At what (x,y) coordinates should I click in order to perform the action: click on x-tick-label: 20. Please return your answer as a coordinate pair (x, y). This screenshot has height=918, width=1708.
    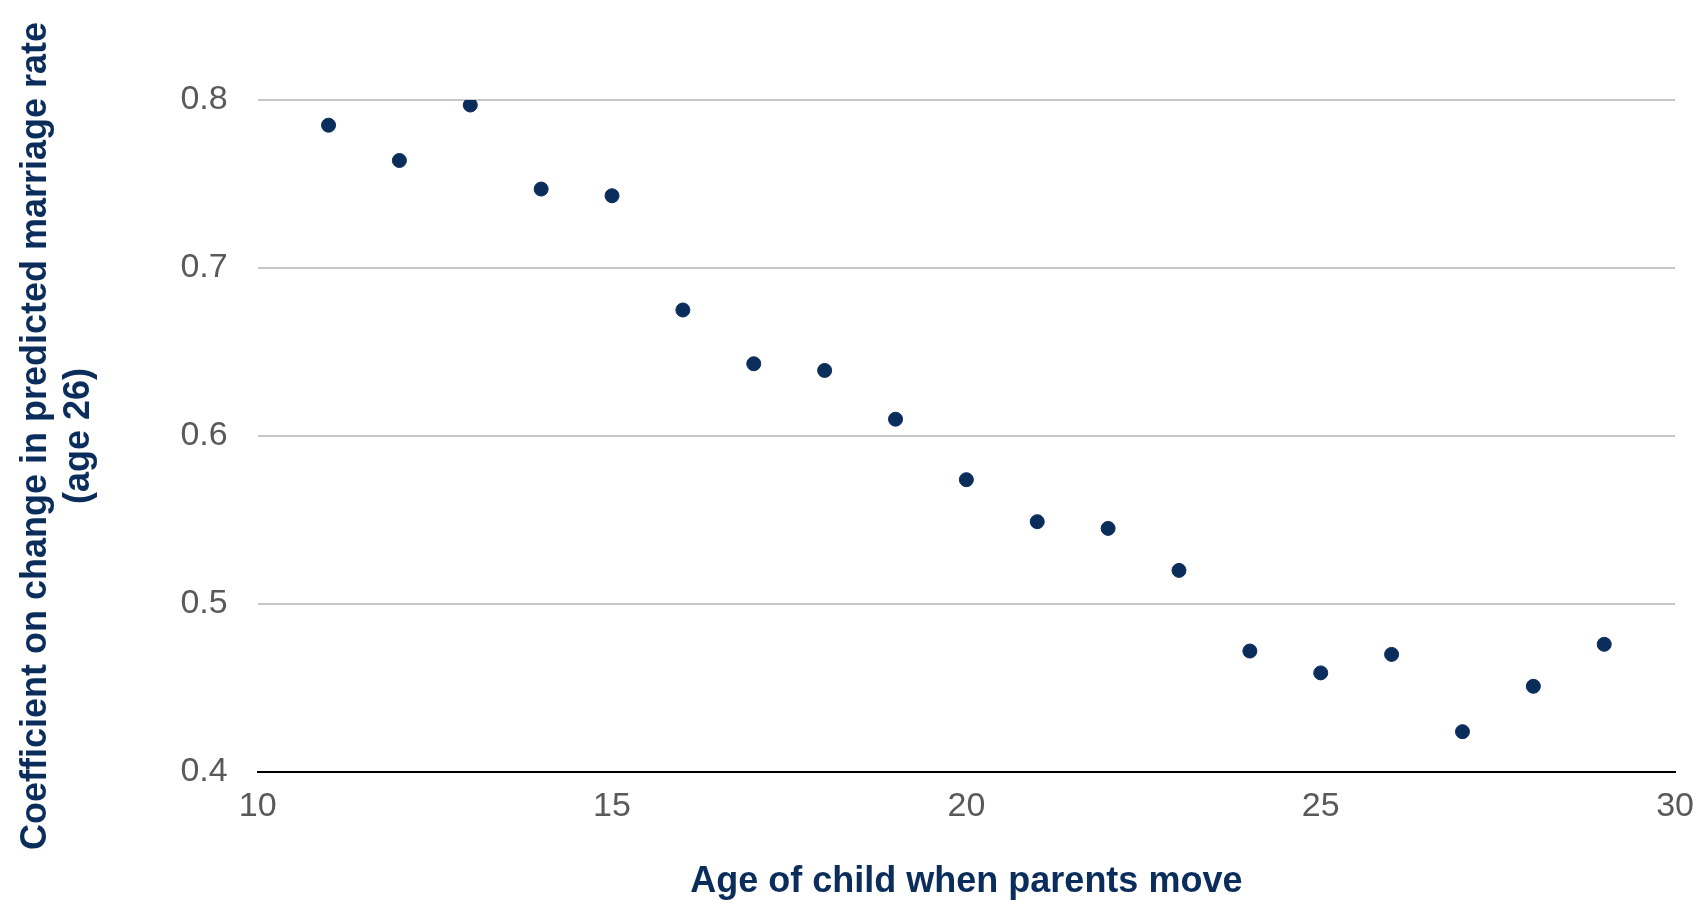
    Looking at the image, I should click on (966, 803).